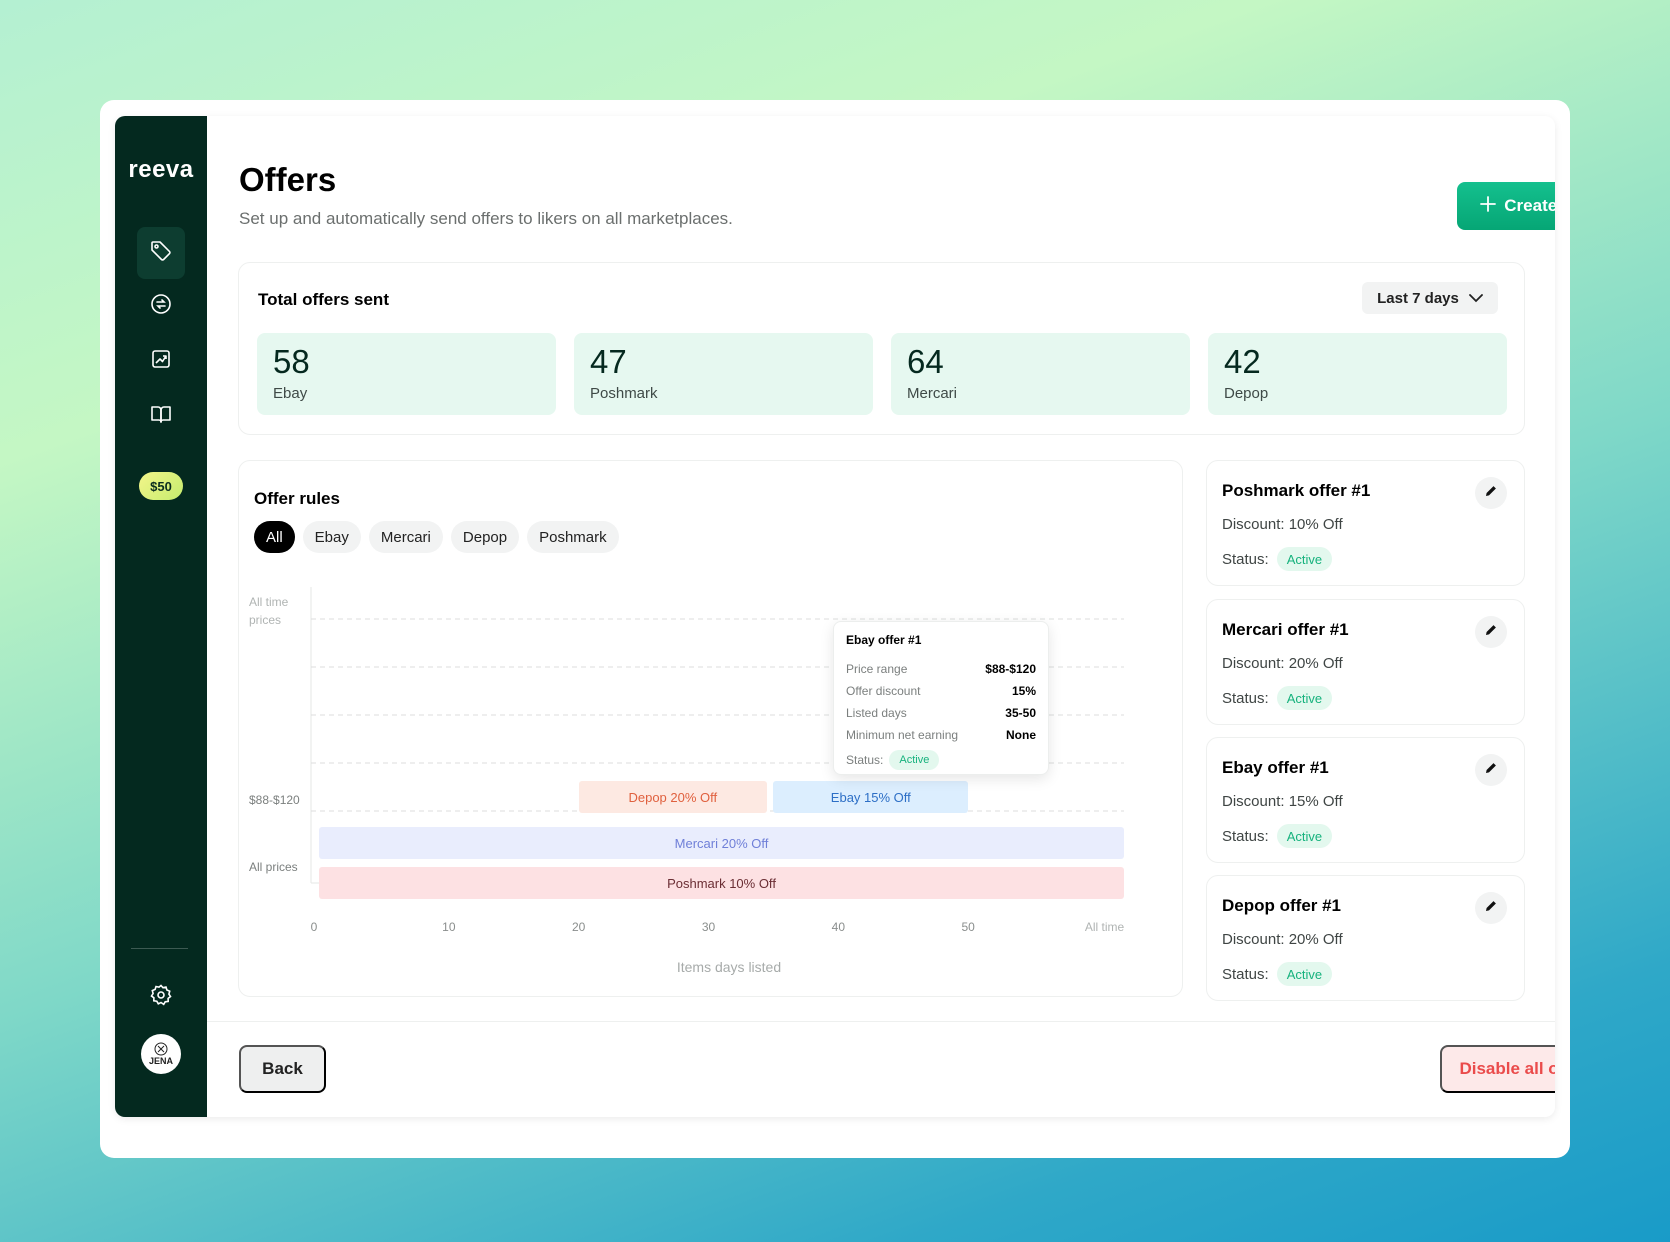  Describe the element at coordinates (1357, 374) in the screenshot. I see `stat-tile-depop: 42 Depop` at that location.